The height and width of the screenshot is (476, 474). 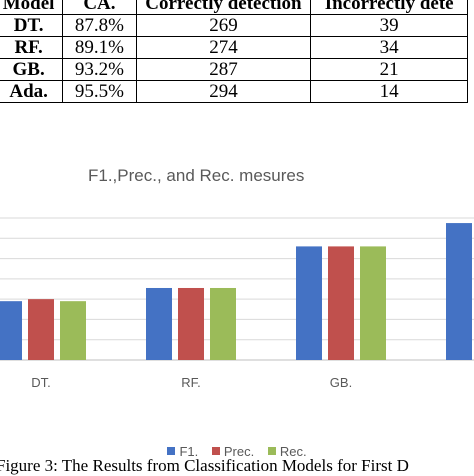 What do you see at coordinates (309, 303) in the screenshot?
I see `bar-f1-gb` at bounding box center [309, 303].